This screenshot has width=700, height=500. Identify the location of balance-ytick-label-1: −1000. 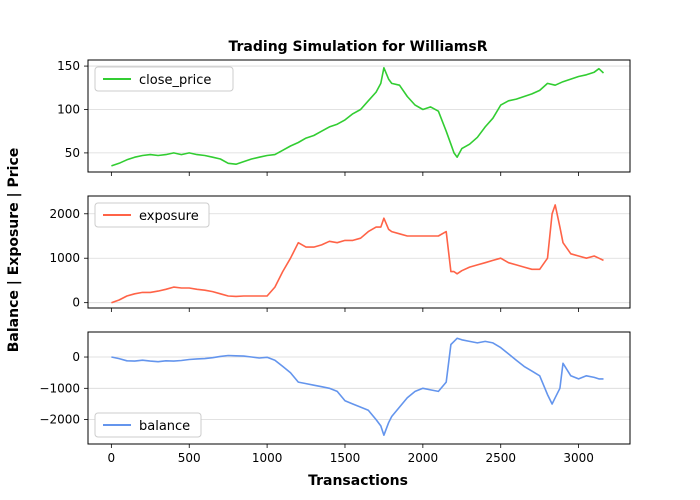
(59, 388).